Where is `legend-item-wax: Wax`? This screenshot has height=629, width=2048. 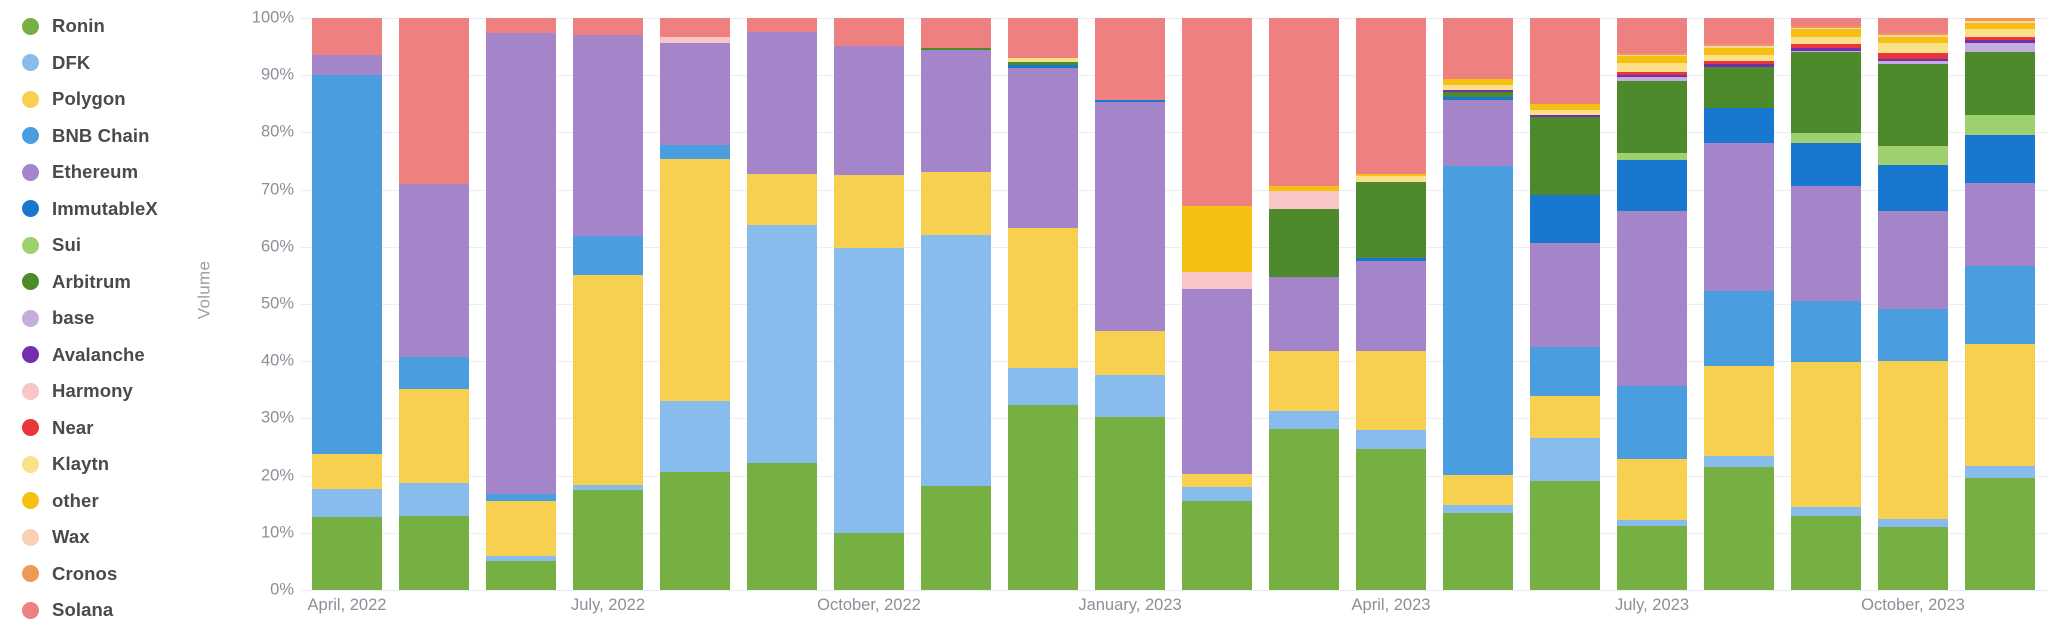
legend-item-wax: Wax is located at coordinates (115, 537).